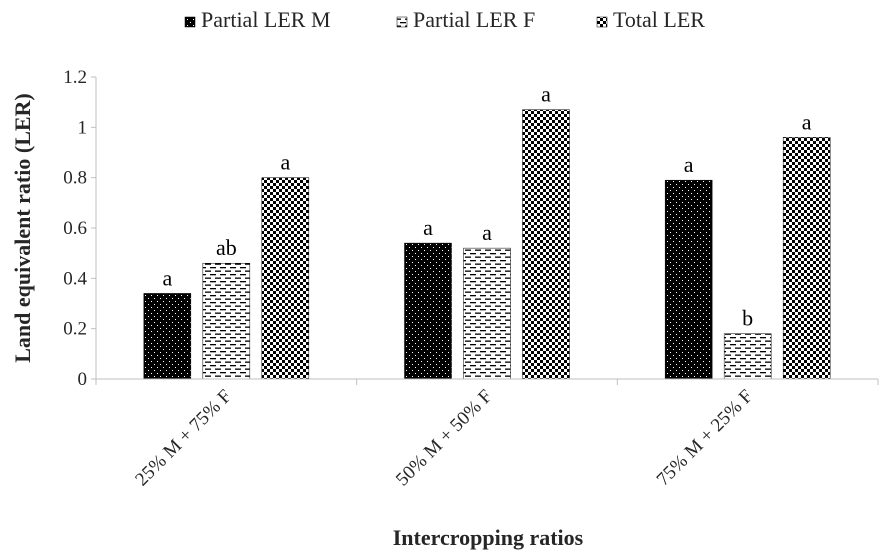 The image size is (887, 554). Describe the element at coordinates (83, 379) in the screenshot. I see `y-tick-label: 0` at that location.